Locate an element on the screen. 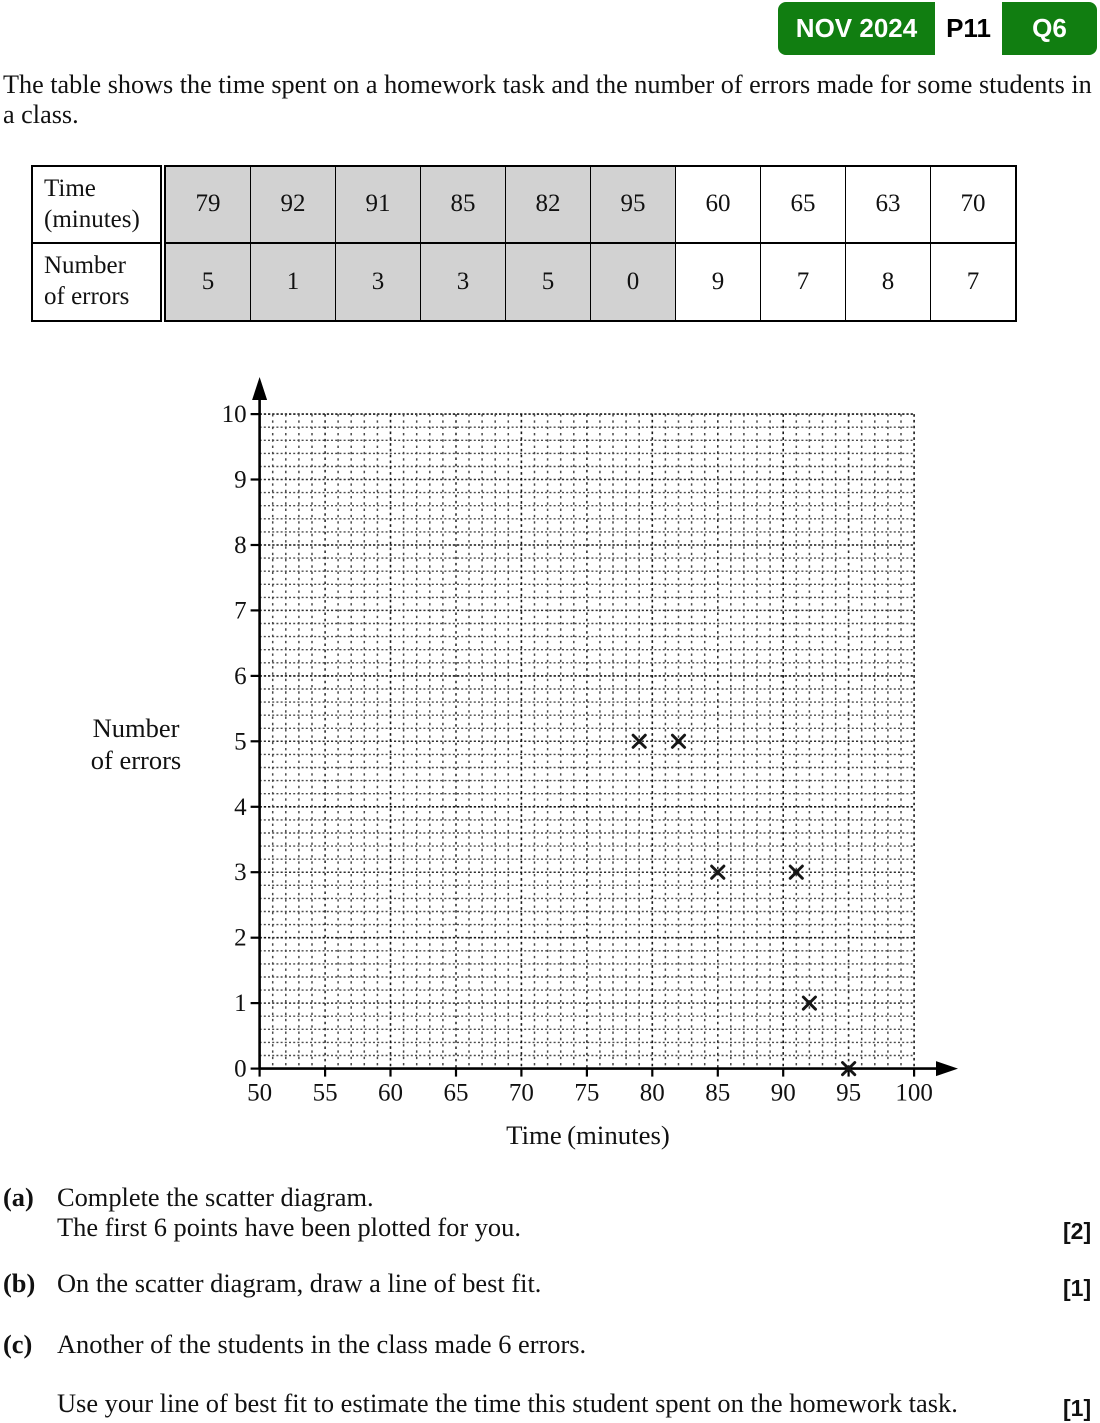 The height and width of the screenshot is (1423, 1100). svg-text: 85 is located at coordinates (717, 1093).